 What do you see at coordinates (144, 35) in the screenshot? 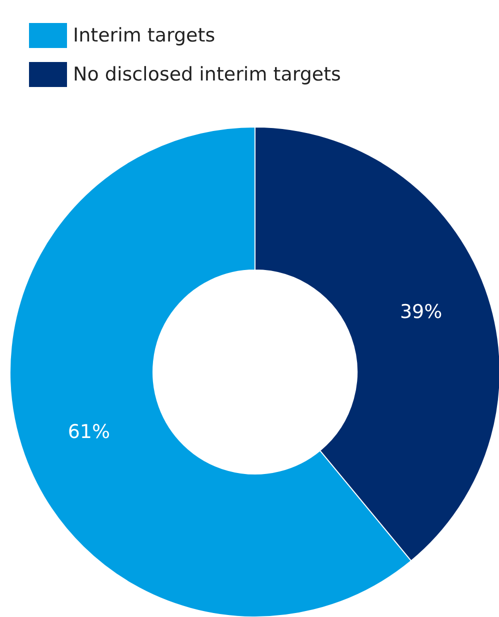
I see `legend-label: Interim targets` at bounding box center [144, 35].